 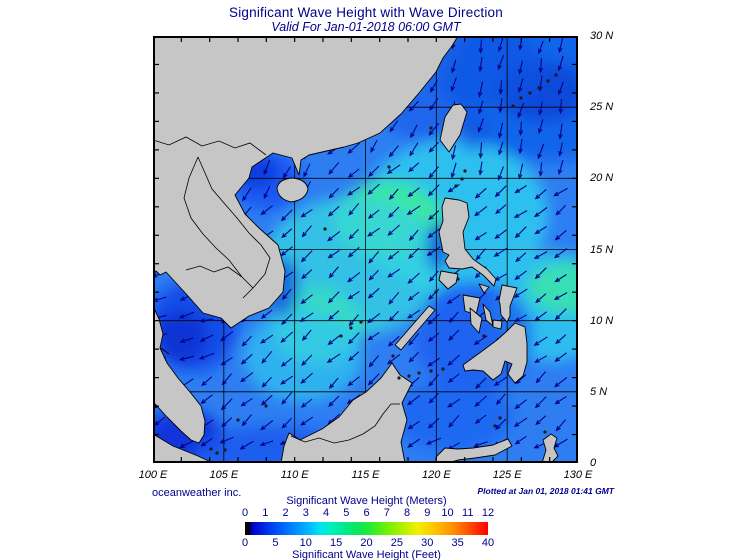 What do you see at coordinates (508, 303) in the screenshot?
I see `land-samar-leyte` at bounding box center [508, 303].